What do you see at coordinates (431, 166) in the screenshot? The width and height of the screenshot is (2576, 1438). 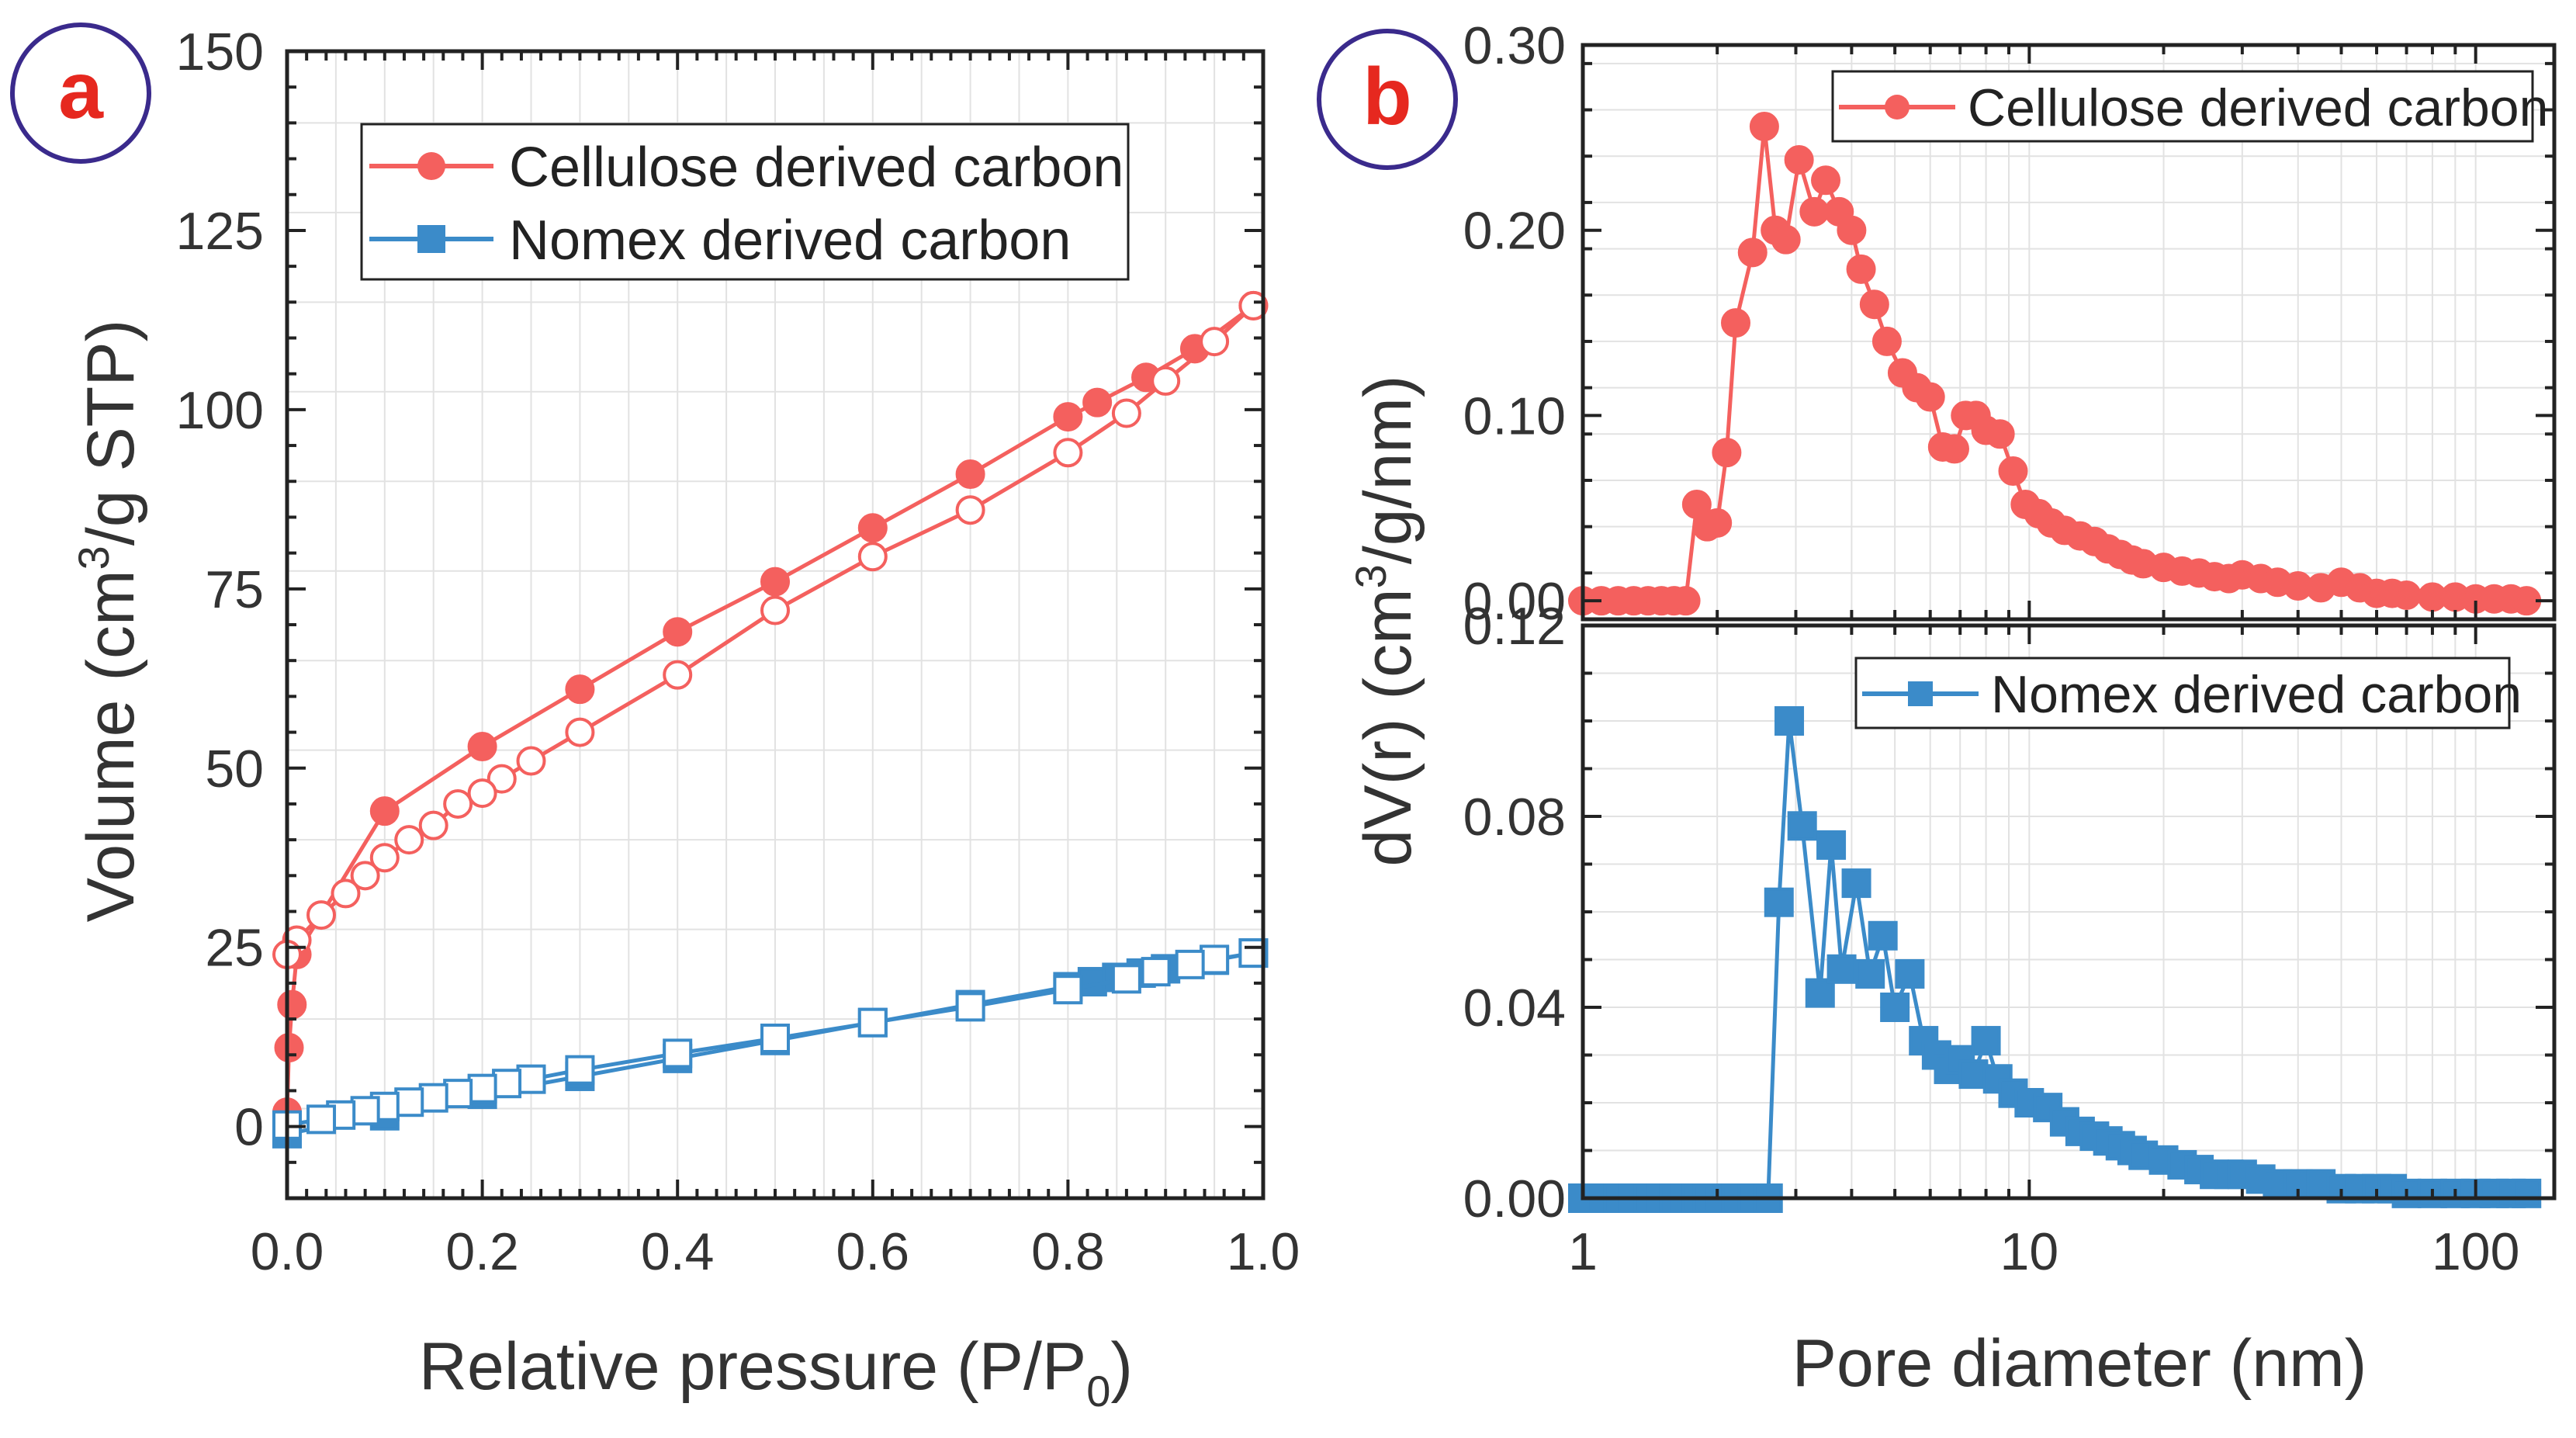 I see `legend-a-cellulose-marker` at bounding box center [431, 166].